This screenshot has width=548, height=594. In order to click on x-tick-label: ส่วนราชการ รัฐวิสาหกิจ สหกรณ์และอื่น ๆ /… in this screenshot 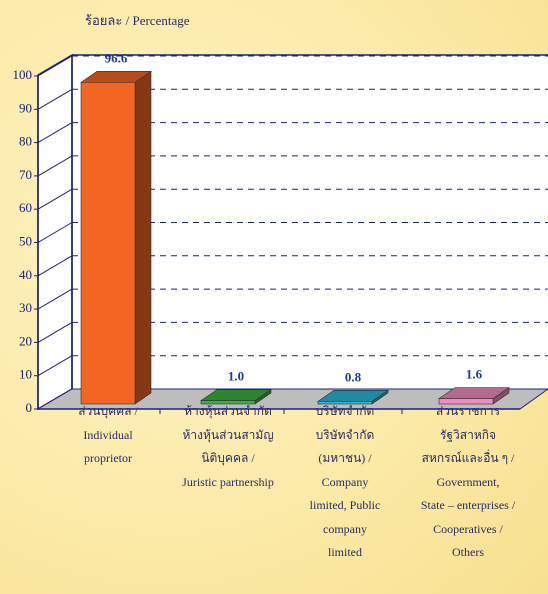, I will do `click(468, 481)`.